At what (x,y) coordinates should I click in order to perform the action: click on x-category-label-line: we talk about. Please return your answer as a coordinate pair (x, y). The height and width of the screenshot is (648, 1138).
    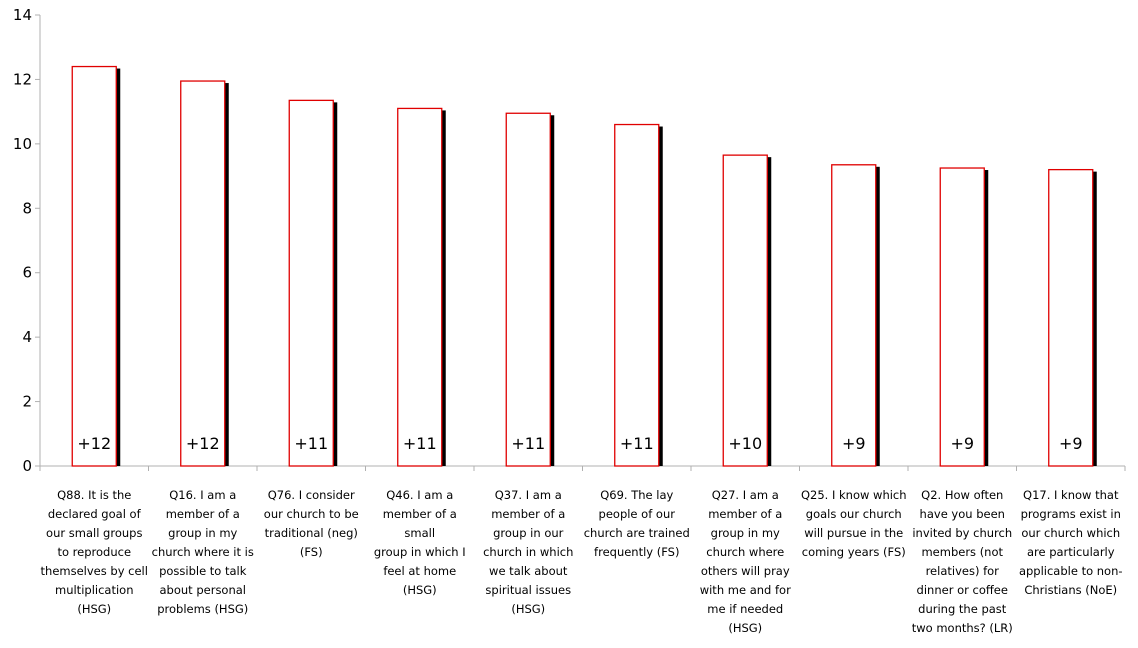
    Looking at the image, I should click on (528, 571).